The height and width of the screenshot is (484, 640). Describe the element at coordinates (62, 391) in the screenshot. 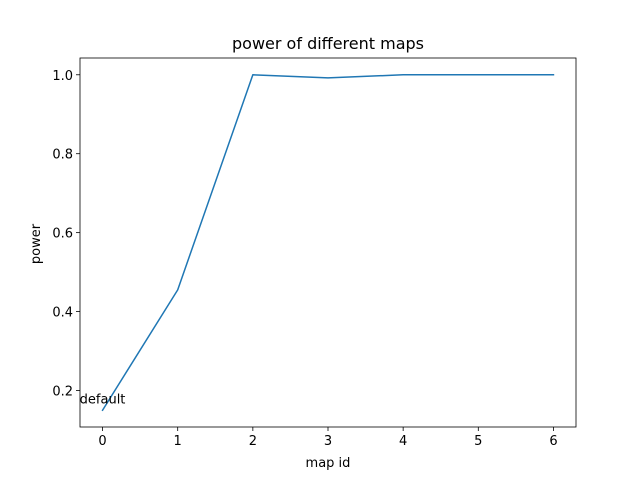

I see `y-tick-label: 0.2` at that location.